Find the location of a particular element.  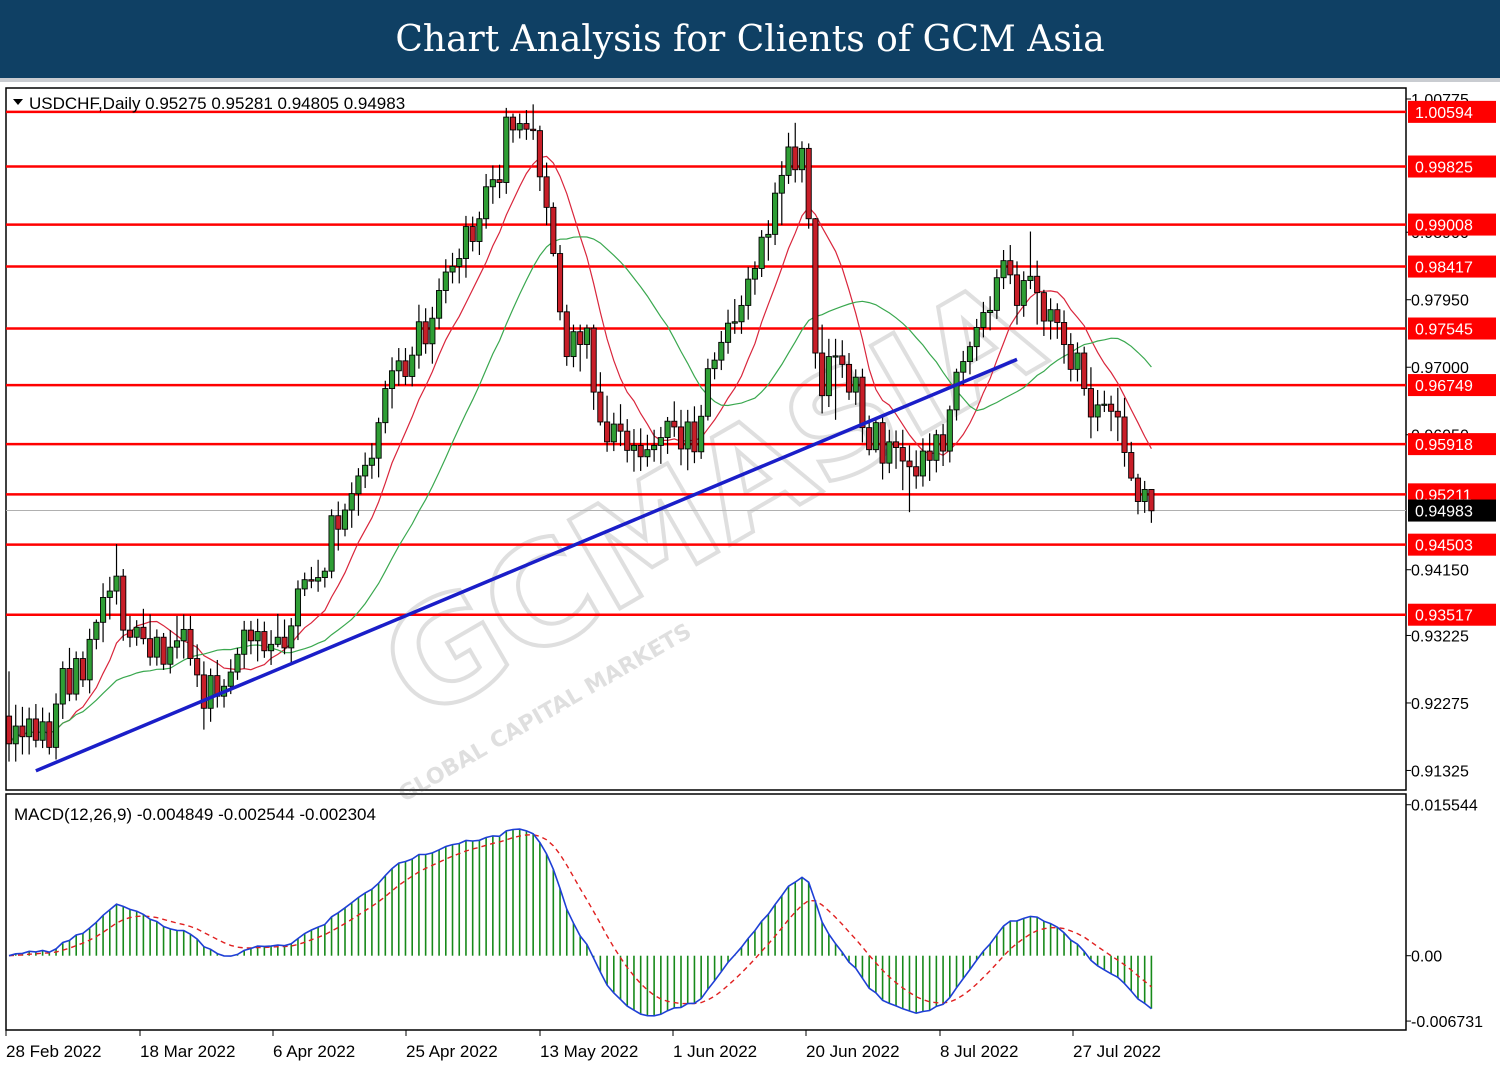

date-label: 28 Feb 2022 is located at coordinates (53, 1051).